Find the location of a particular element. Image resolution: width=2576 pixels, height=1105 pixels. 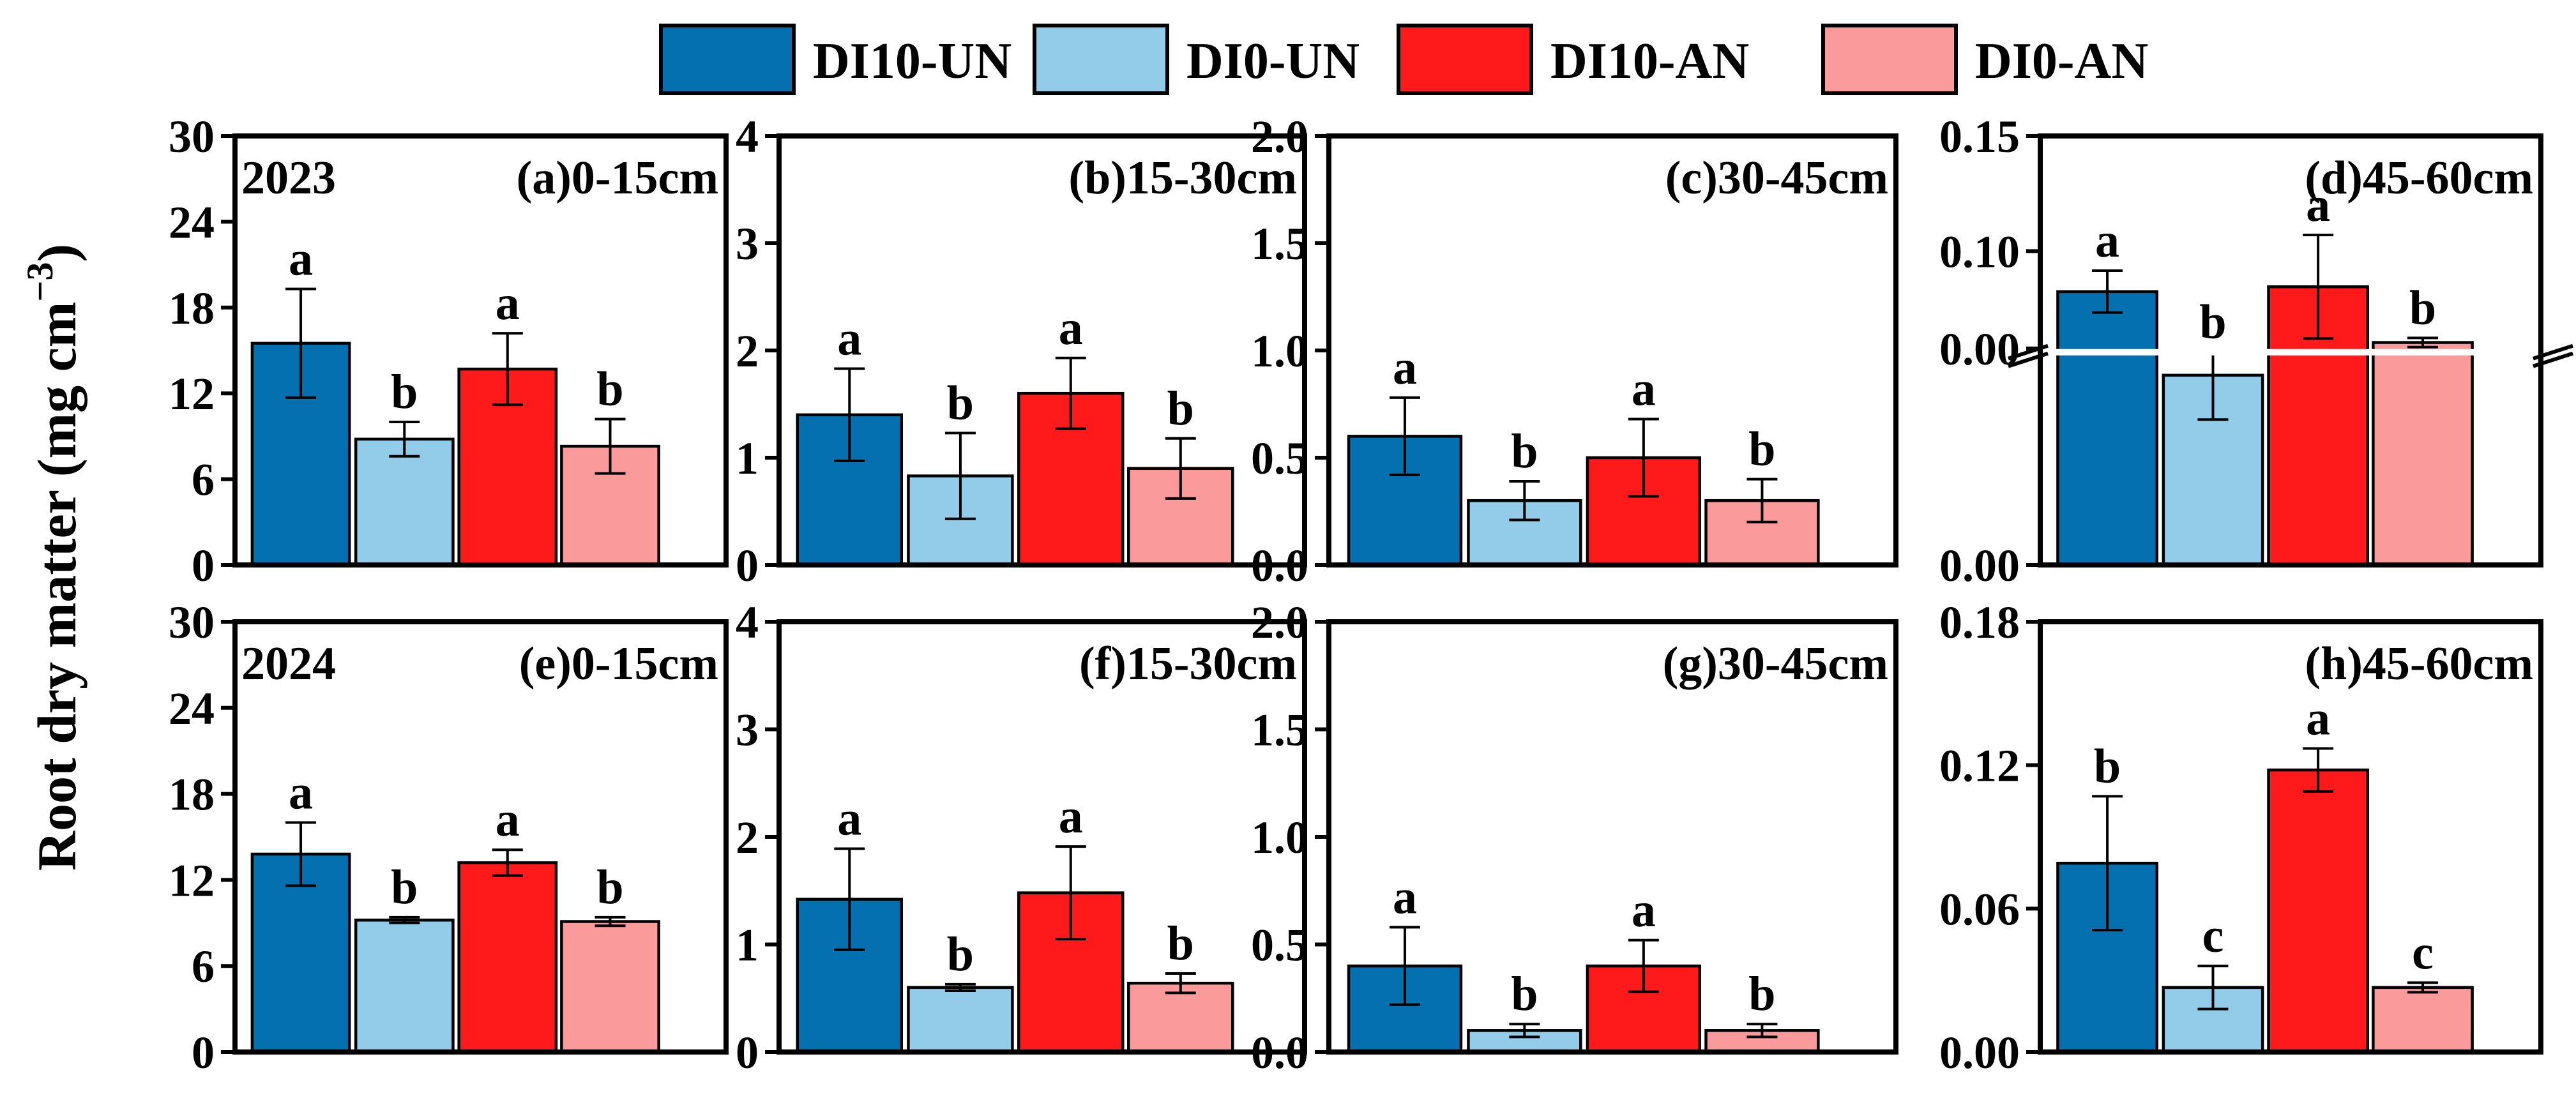

y-axis-label-close: ) is located at coordinates (57, 253).